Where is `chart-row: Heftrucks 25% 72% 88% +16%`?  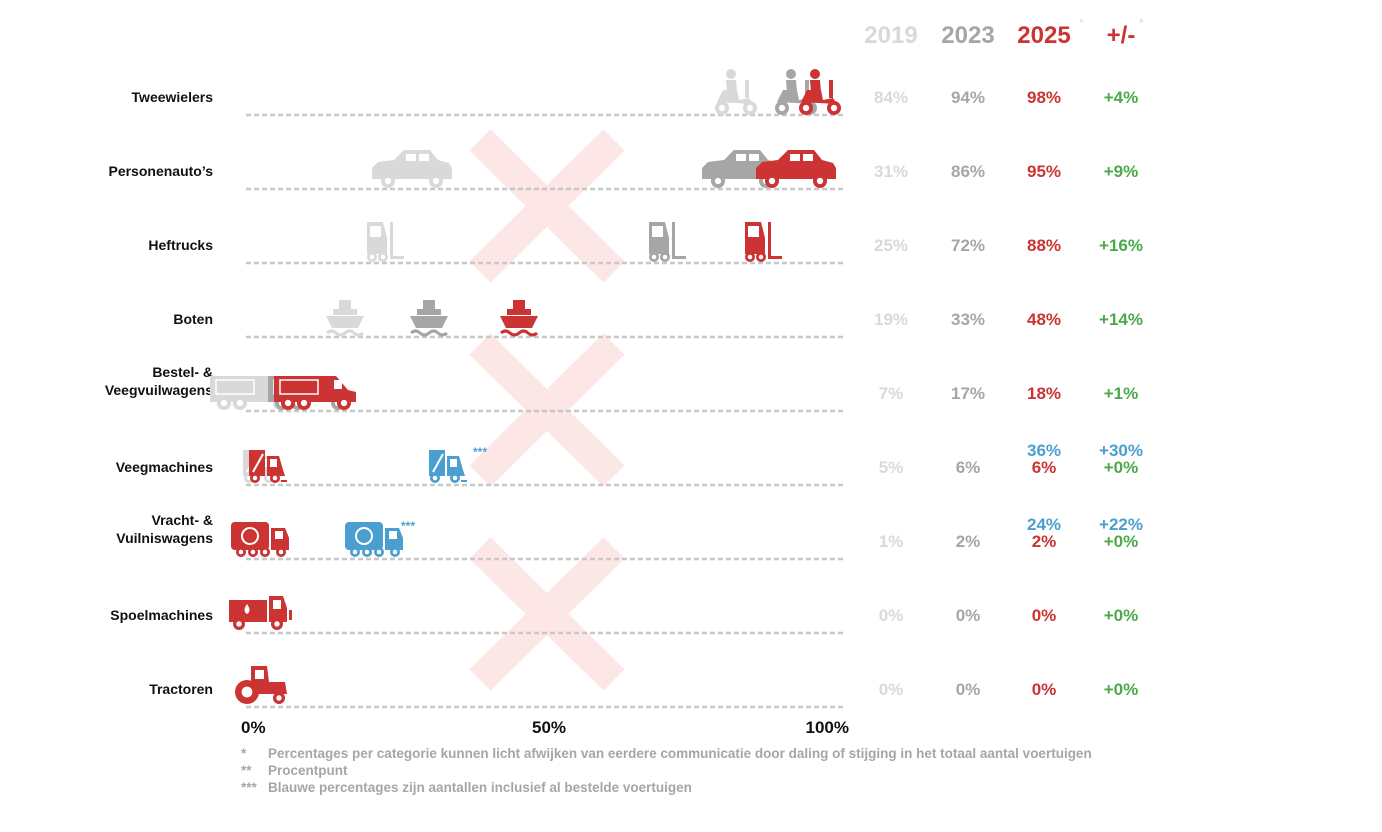 chart-row: Heftrucks 25% 72% 88% +16% is located at coordinates (645, 243).